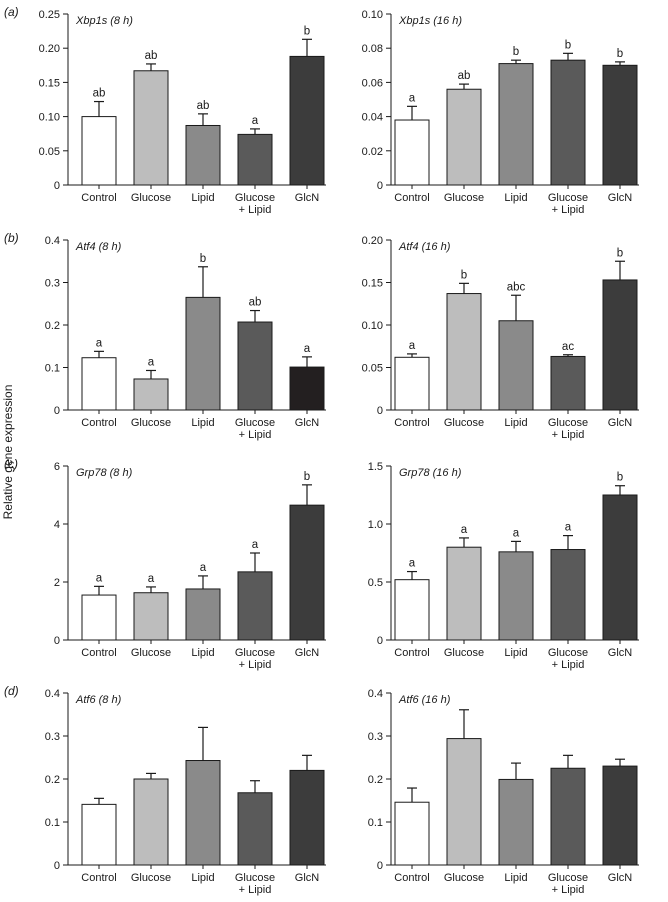  Describe the element at coordinates (372, 118) in the screenshot. I see `y-tick-label: 0.04` at that location.